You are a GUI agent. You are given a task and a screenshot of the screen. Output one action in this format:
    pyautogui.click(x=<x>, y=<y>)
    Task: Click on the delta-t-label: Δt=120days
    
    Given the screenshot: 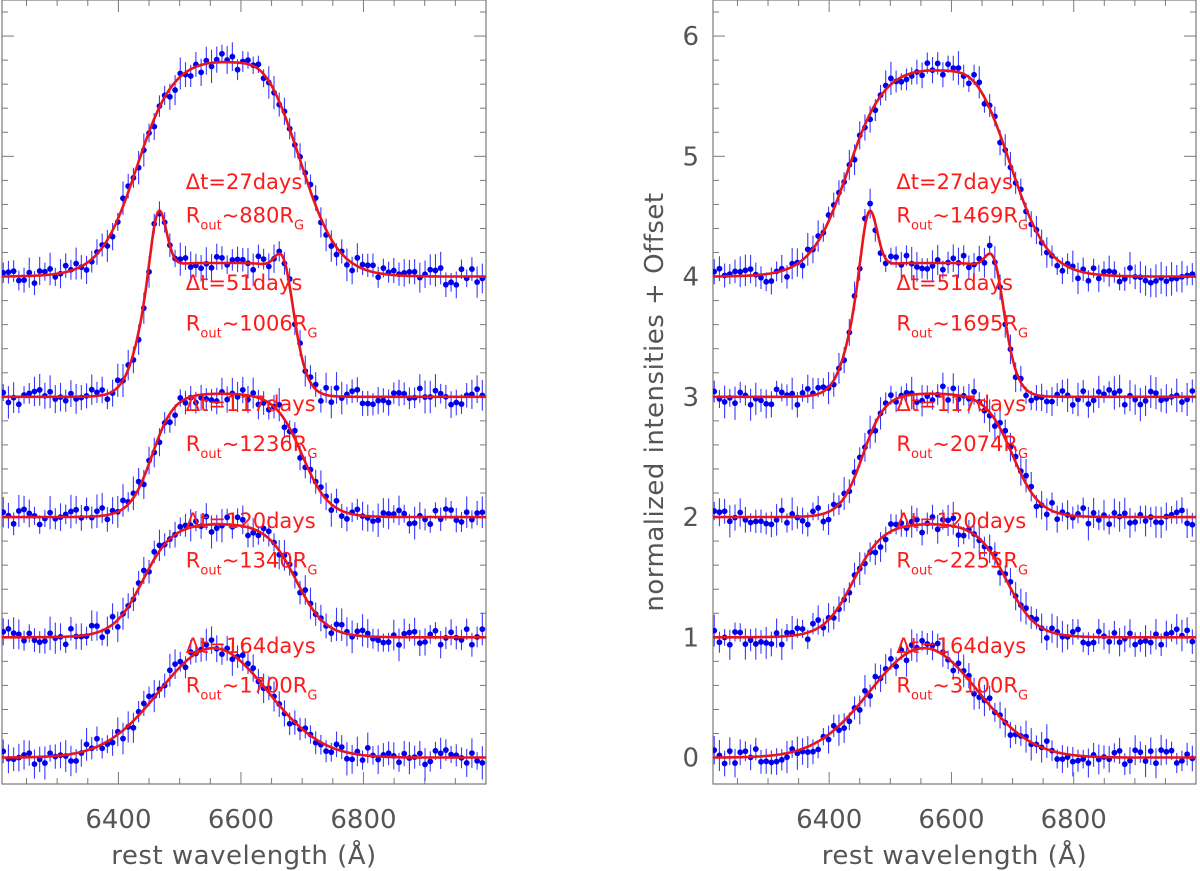 What is the action you would take?
    pyautogui.click(x=961, y=521)
    